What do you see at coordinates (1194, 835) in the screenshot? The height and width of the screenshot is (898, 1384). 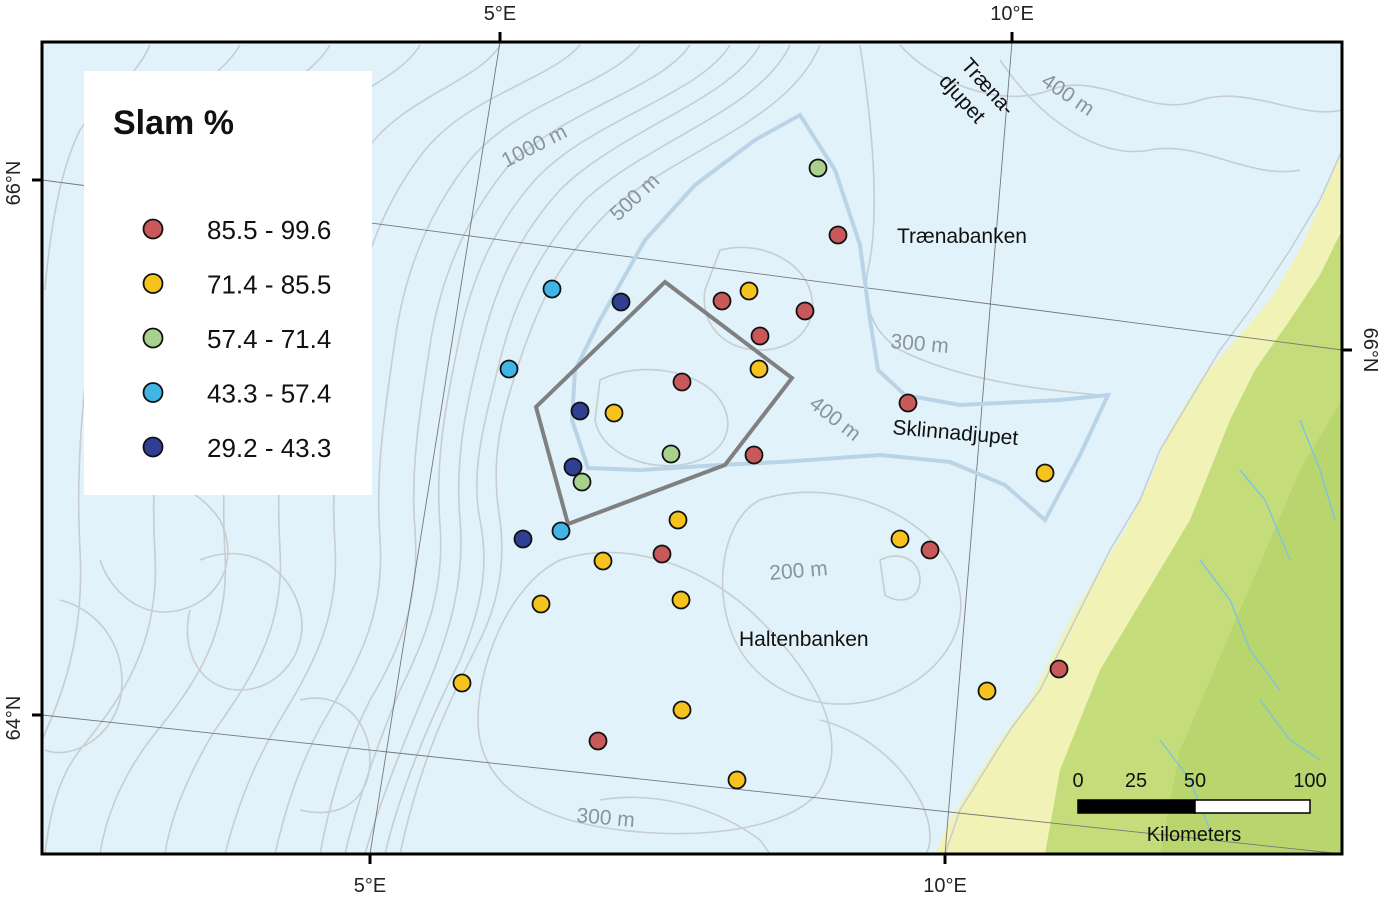 I see `scale-unit-label: Kilometers` at bounding box center [1194, 835].